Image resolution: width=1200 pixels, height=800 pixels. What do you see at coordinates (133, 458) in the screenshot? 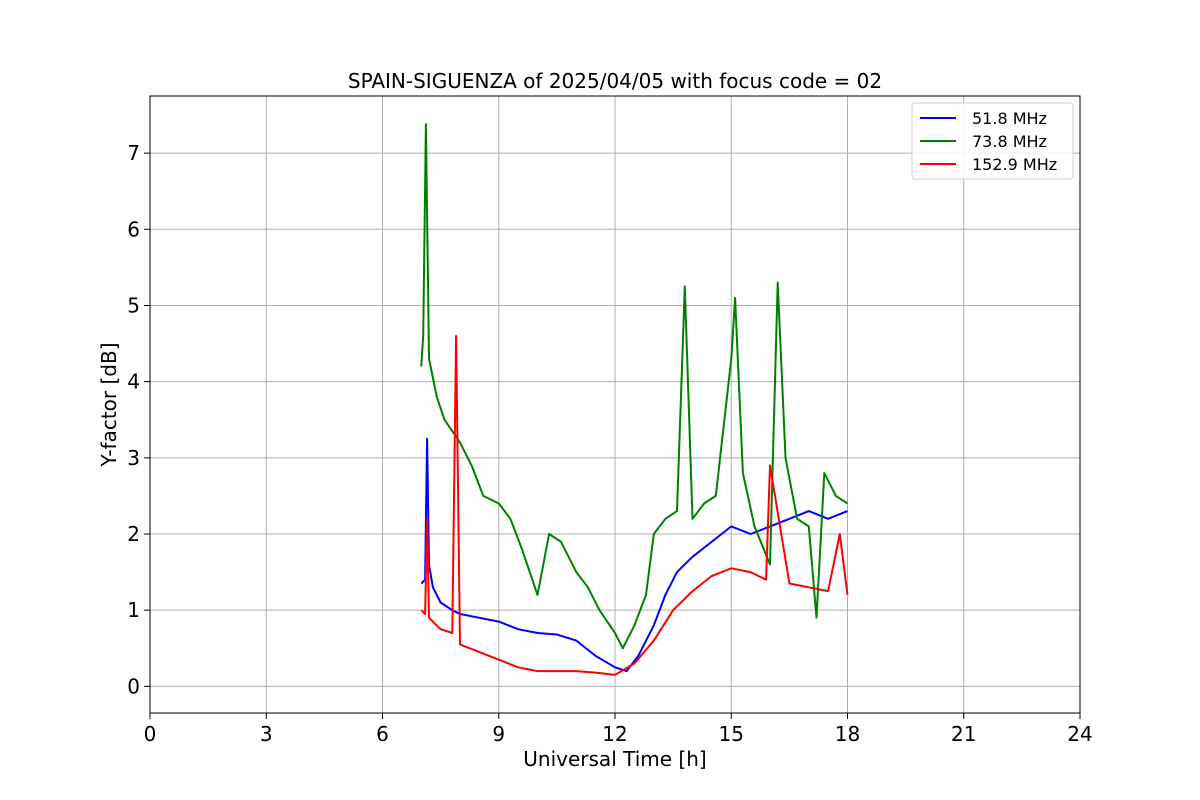
I see `y-tick-label: 3` at bounding box center [133, 458].